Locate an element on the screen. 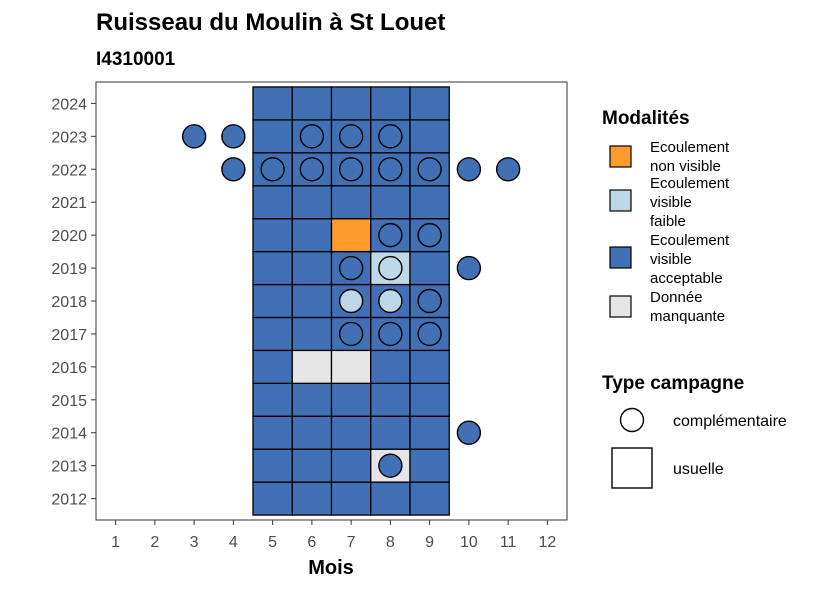 This screenshot has height=590, width=826. x-tick-label: 6 is located at coordinates (311, 542).